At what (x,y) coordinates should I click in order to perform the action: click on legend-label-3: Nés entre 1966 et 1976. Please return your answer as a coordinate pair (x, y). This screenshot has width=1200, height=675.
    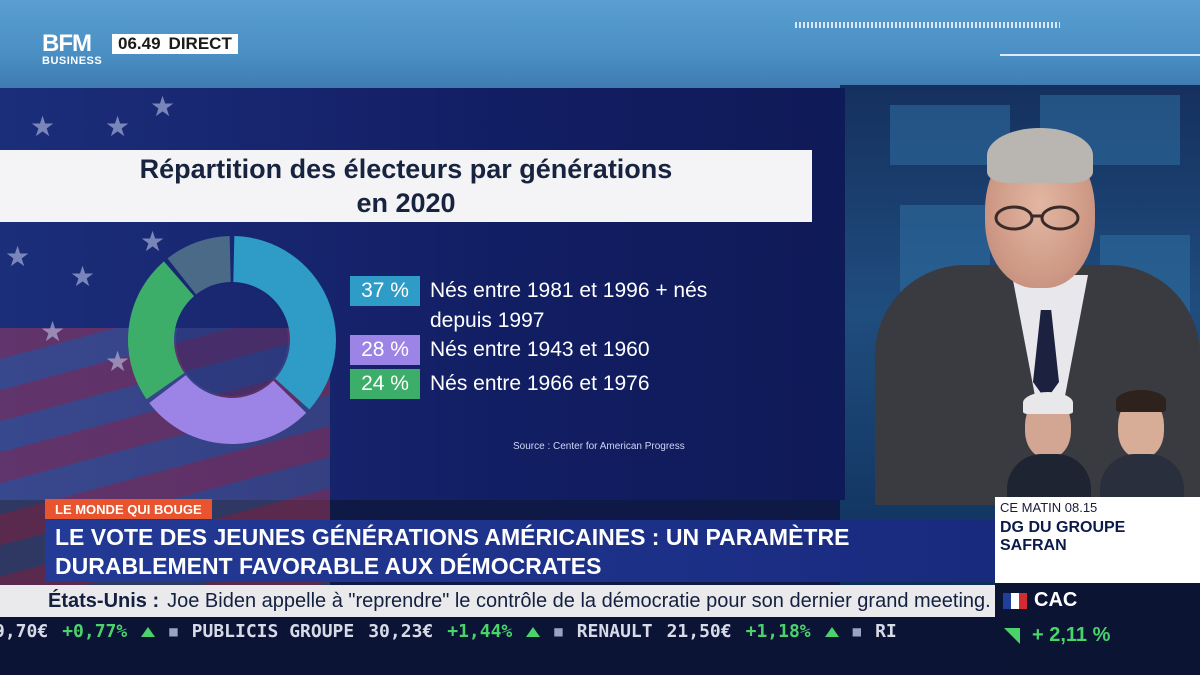
    Looking at the image, I should click on (540, 383).